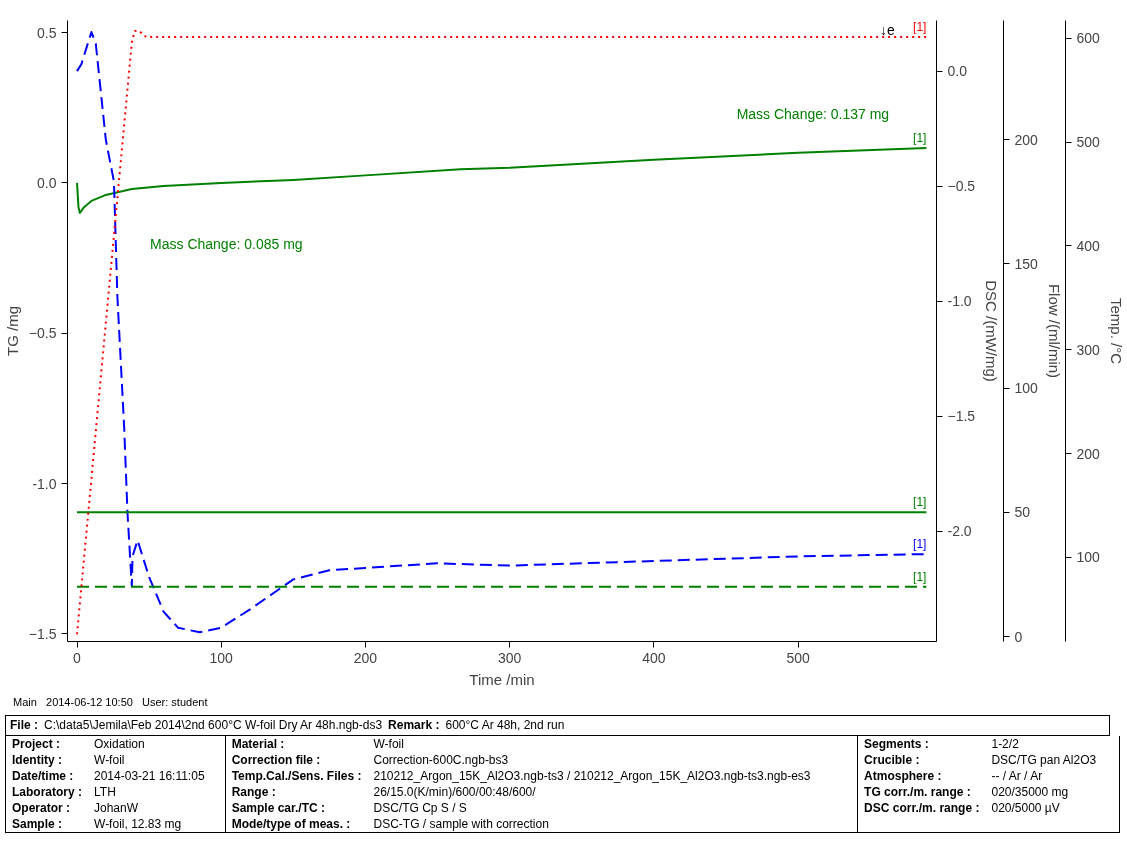 The image size is (1127, 866). What do you see at coordinates (1088, 38) in the screenshot?
I see `y-tick-label: 600` at bounding box center [1088, 38].